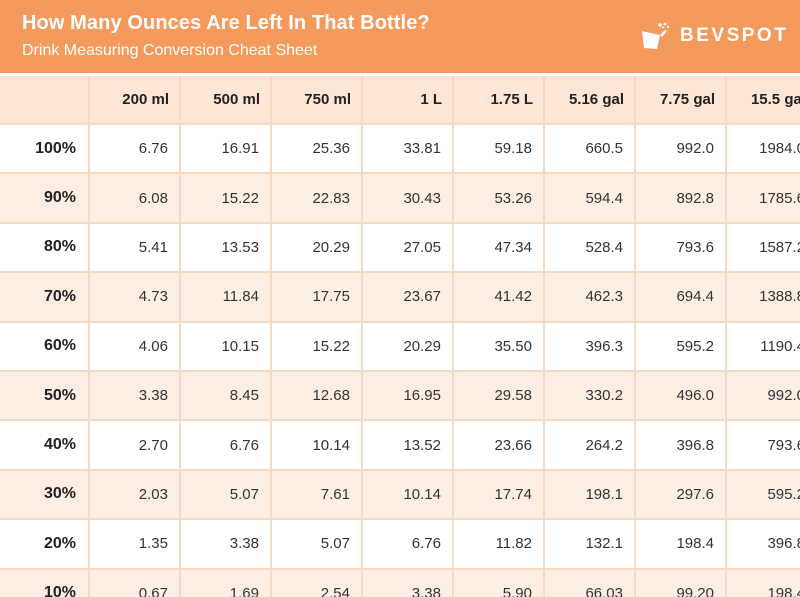  I want to click on table-cell: 2.03, so click(134, 494).